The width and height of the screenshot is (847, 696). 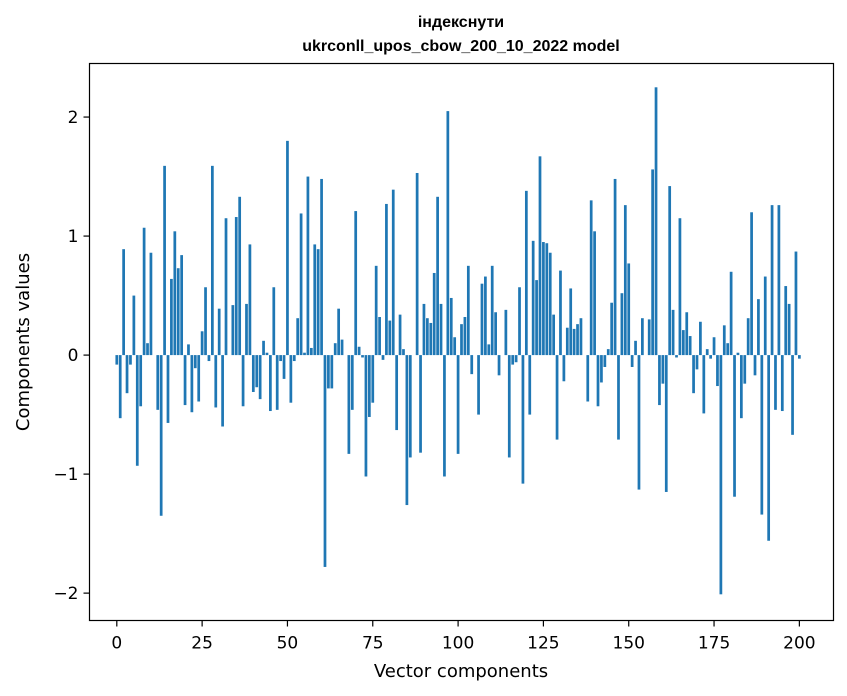 What do you see at coordinates (629, 644) in the screenshot?
I see `x-tick-label: 150` at bounding box center [629, 644].